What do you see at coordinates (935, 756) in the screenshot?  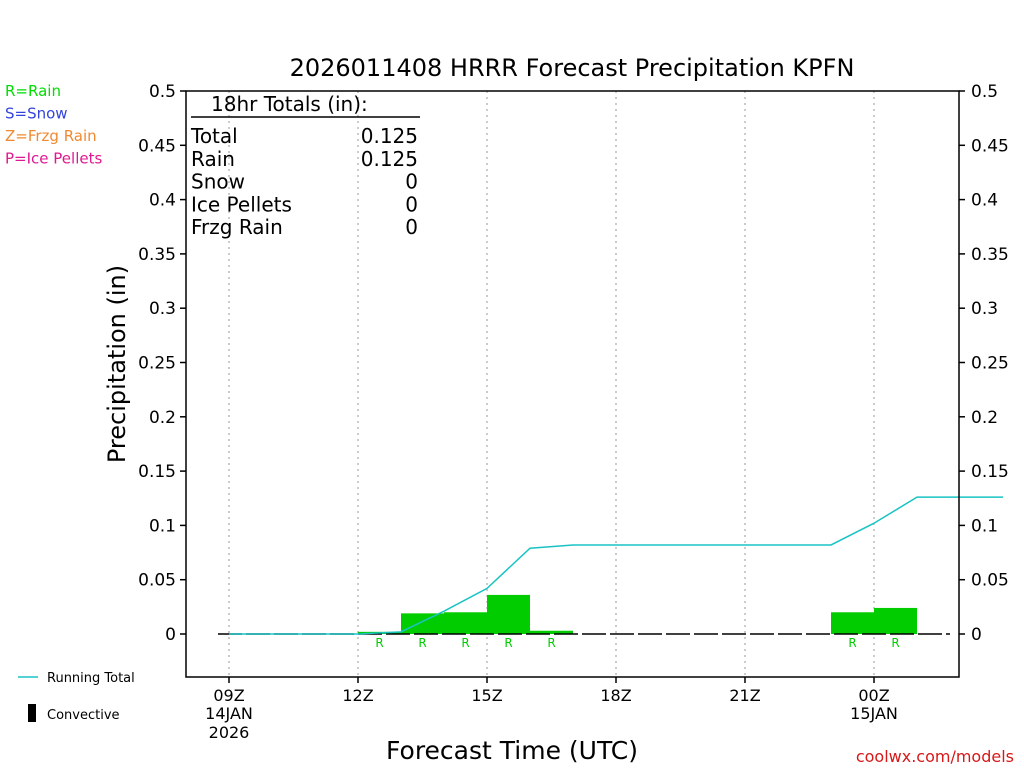 I see `credit-text: coolwx.com/models` at bounding box center [935, 756].